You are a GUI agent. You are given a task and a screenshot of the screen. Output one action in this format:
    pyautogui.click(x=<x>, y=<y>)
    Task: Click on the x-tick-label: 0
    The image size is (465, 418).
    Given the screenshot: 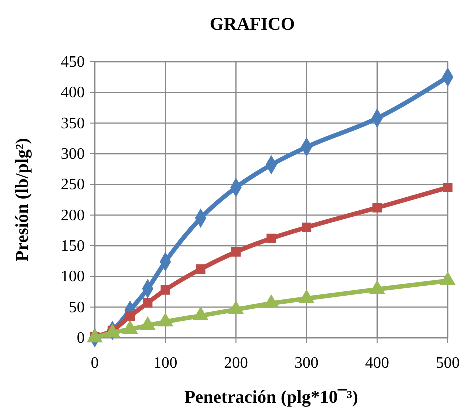 What is the action you would take?
    pyautogui.click(x=95, y=363)
    